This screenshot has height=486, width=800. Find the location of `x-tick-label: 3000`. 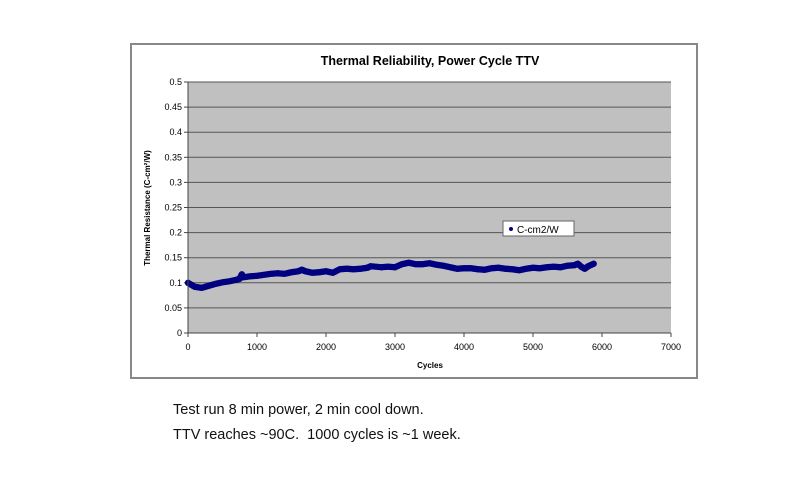

x-tick-label: 3000 is located at coordinates (395, 347).